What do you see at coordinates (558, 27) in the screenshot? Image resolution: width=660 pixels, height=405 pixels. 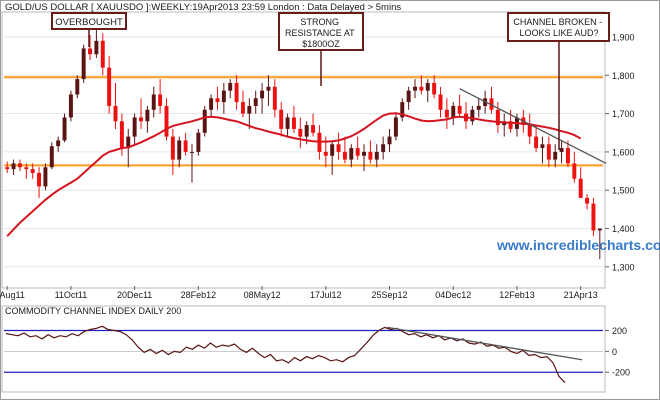 I see `annotation-channel-box` at bounding box center [558, 27].